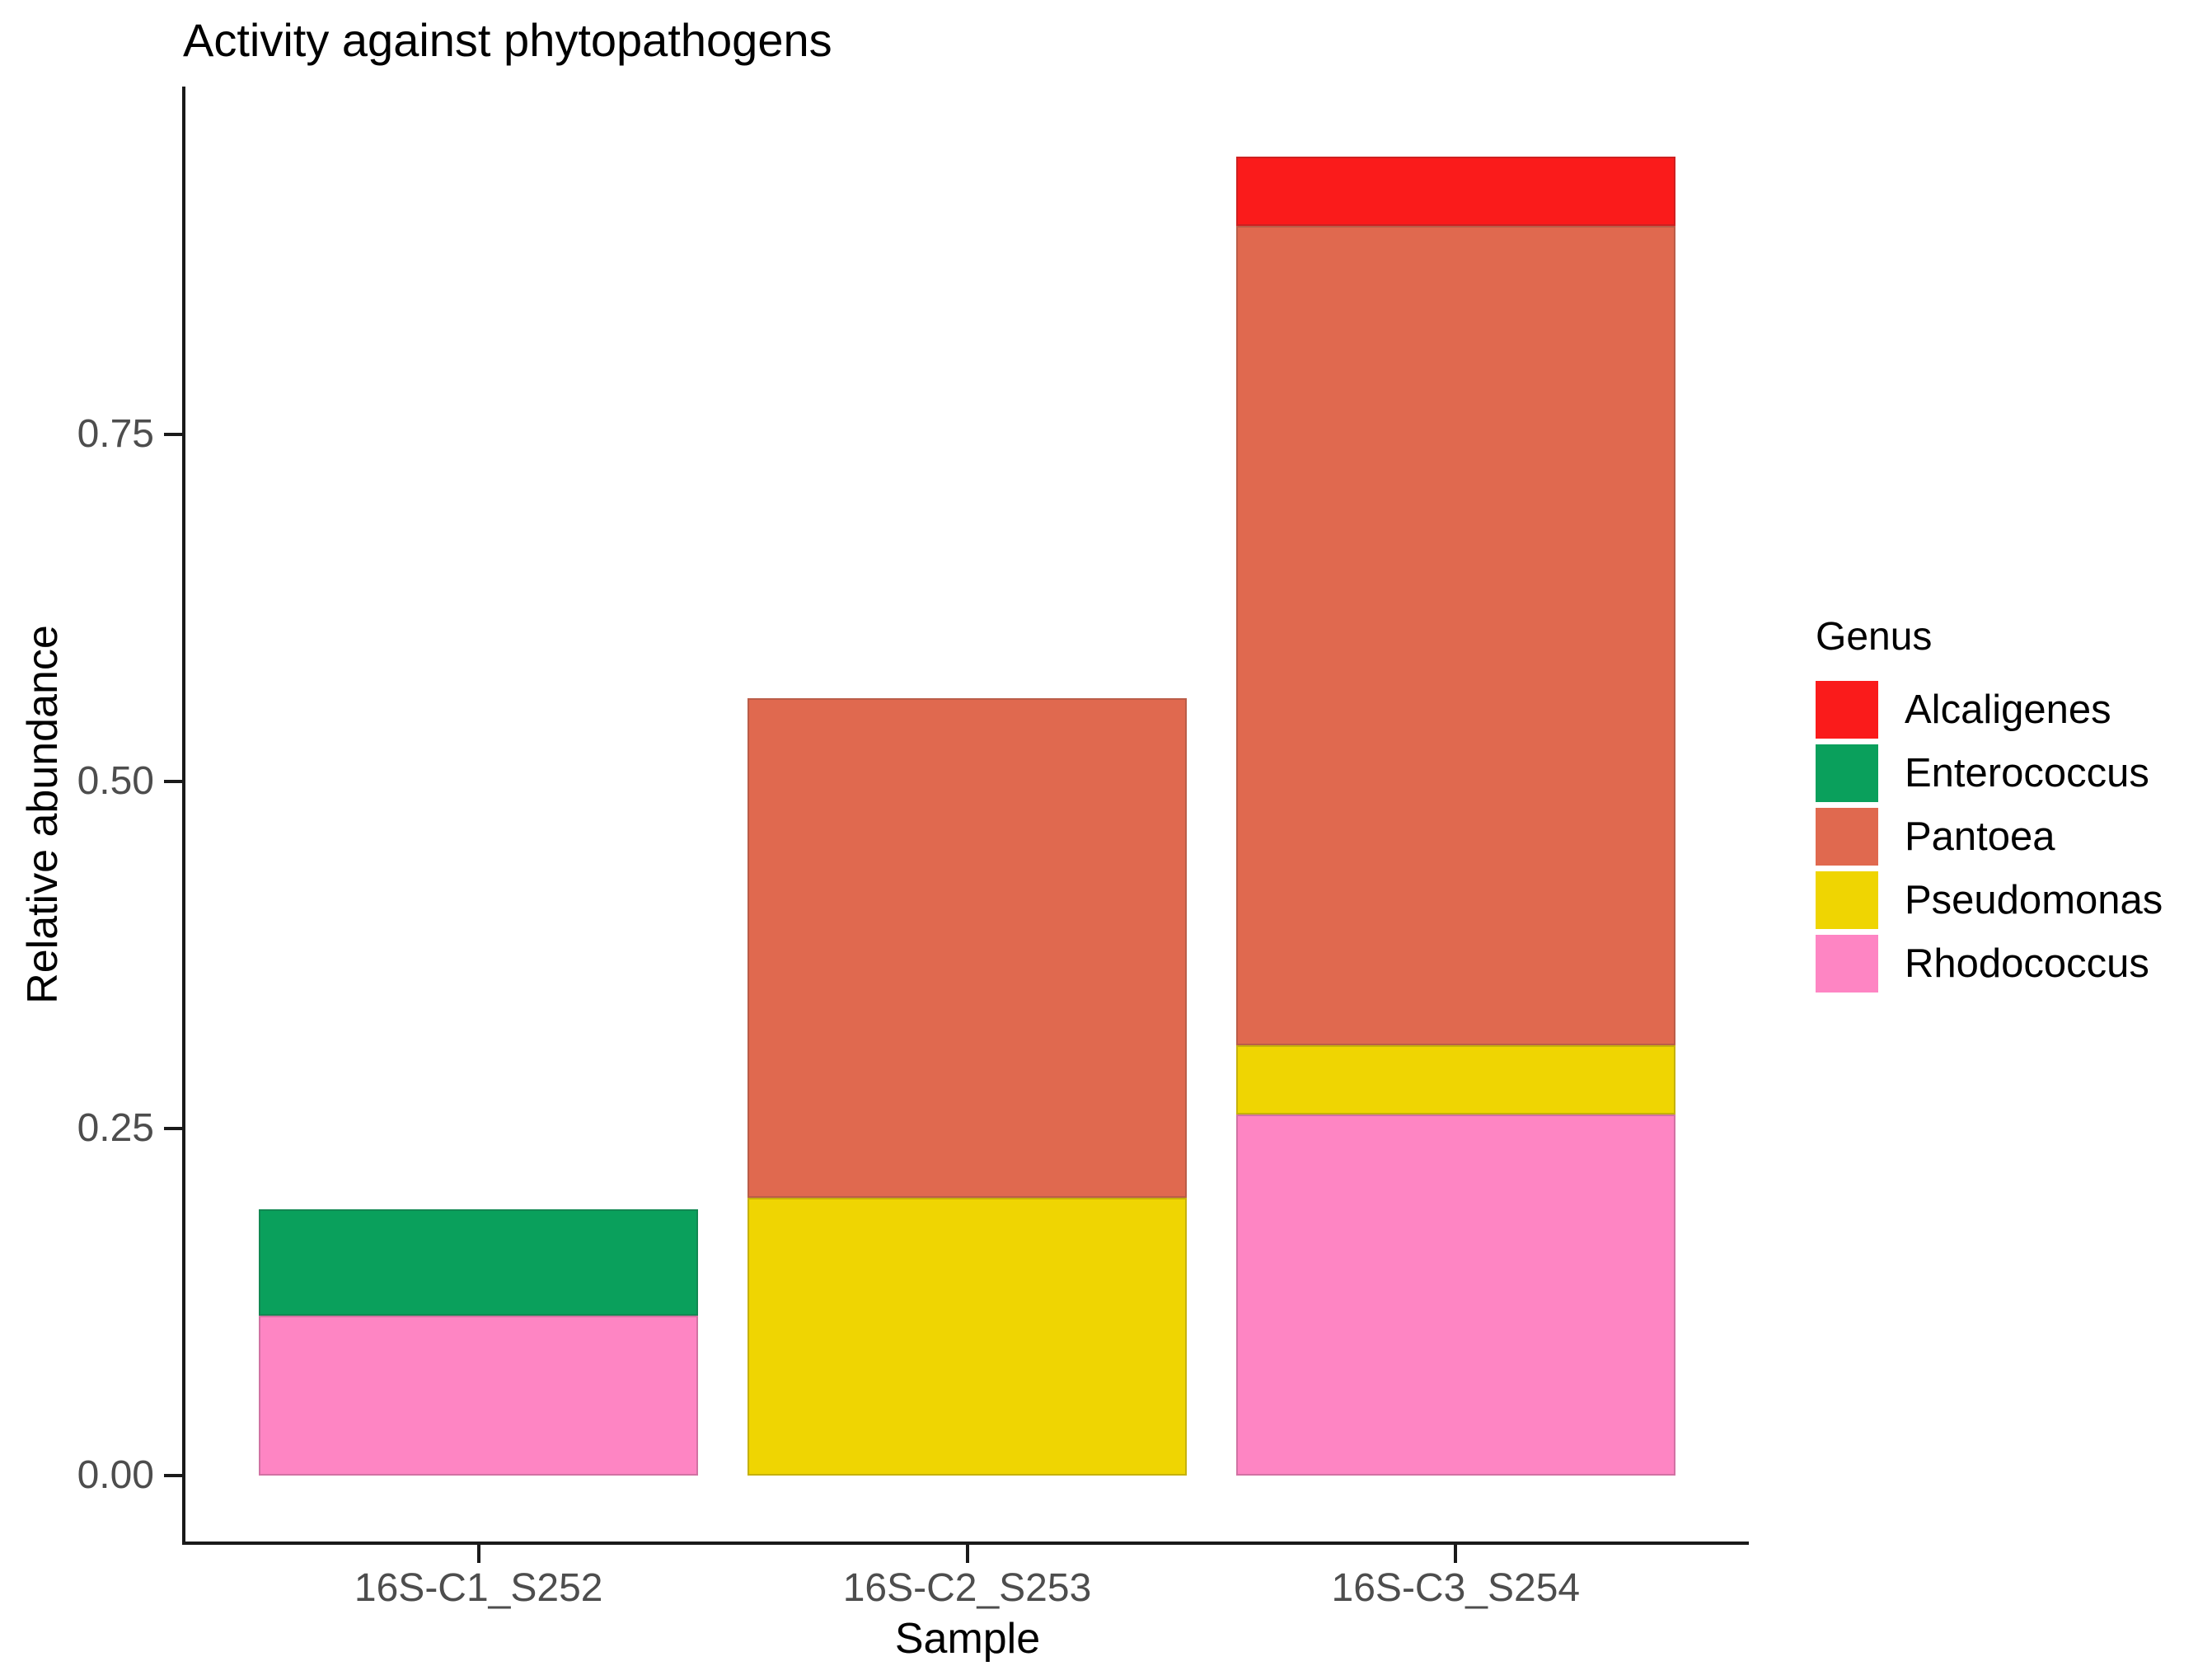 This screenshot has width=2212, height=1680. I want to click on y-axis-title: Relative abundance, so click(43, 814).